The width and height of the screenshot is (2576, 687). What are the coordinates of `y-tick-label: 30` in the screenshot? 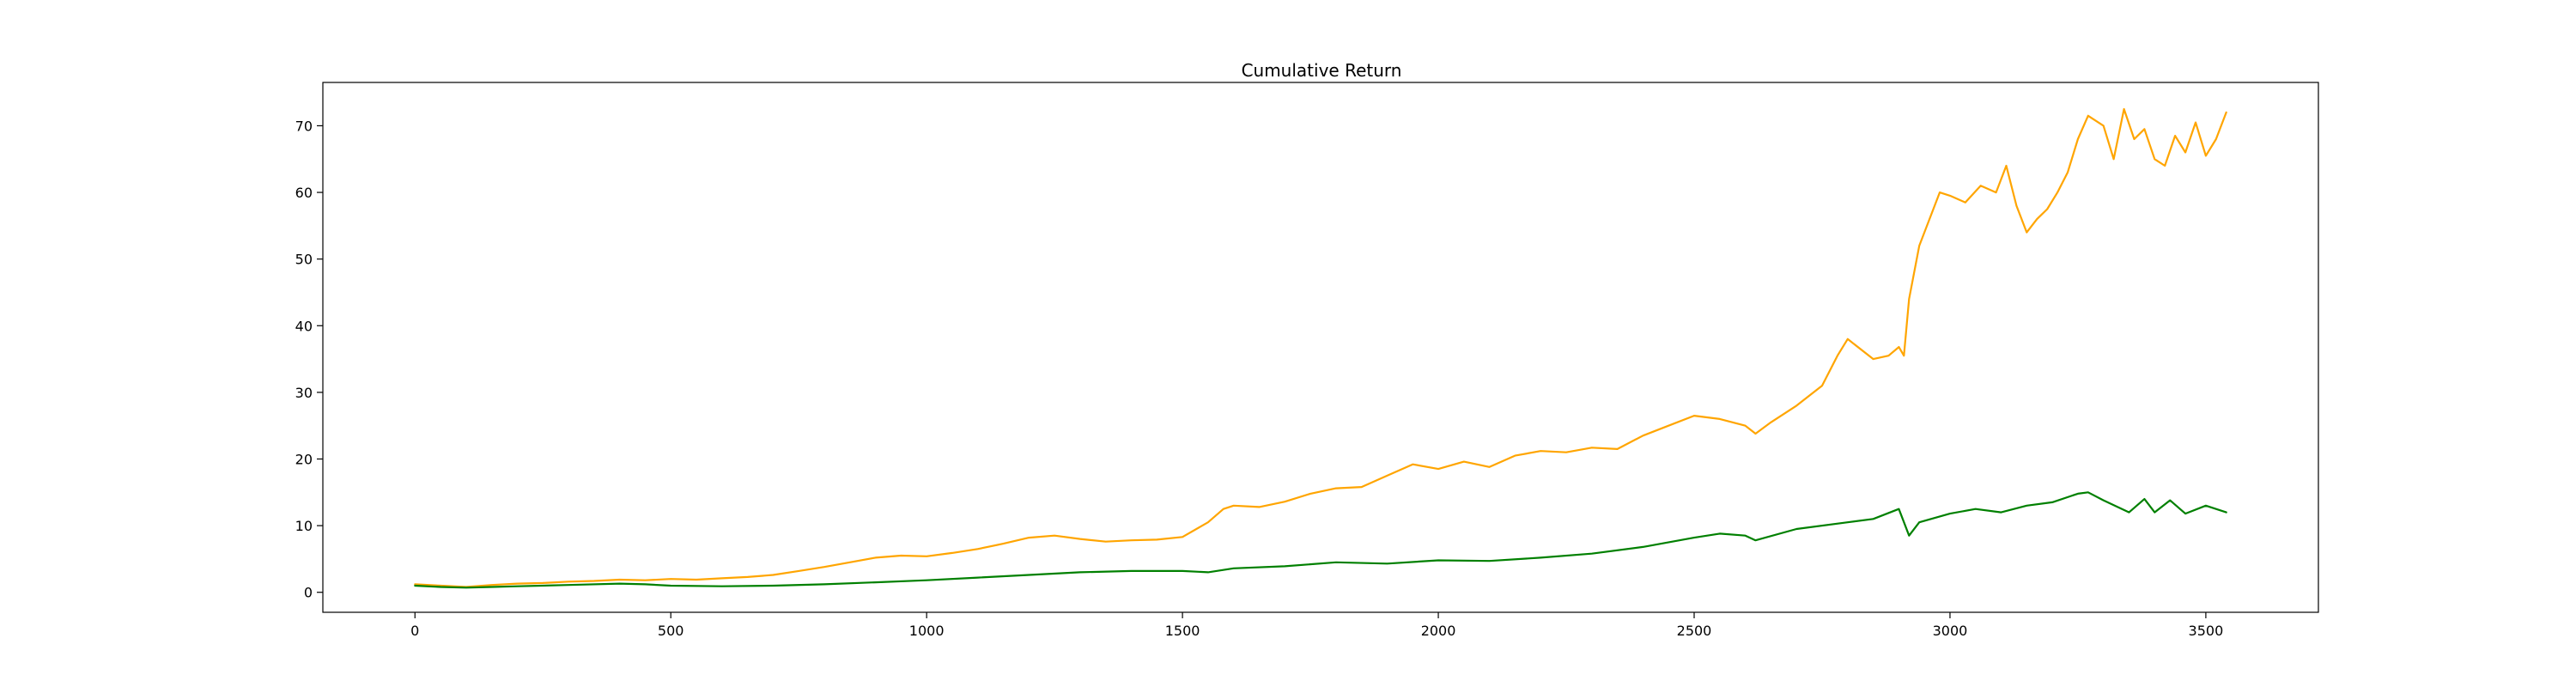 It's located at (304, 393).